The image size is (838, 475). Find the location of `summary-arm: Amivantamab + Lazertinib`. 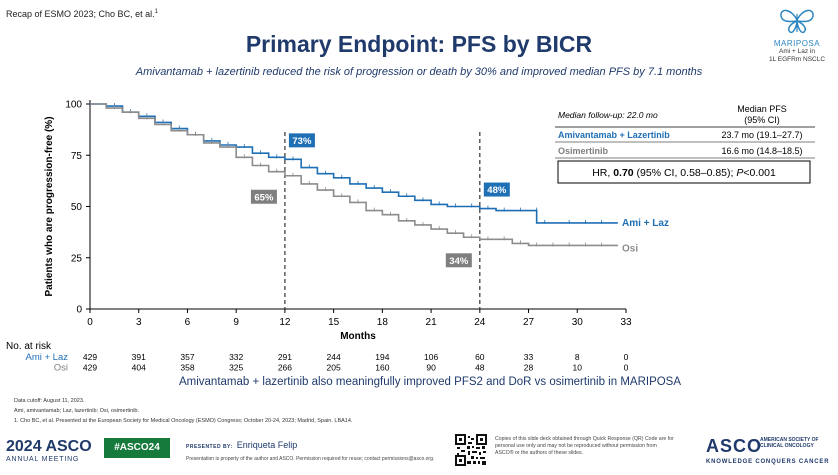

summary-arm: Amivantamab + Lazertinib is located at coordinates (614, 135).